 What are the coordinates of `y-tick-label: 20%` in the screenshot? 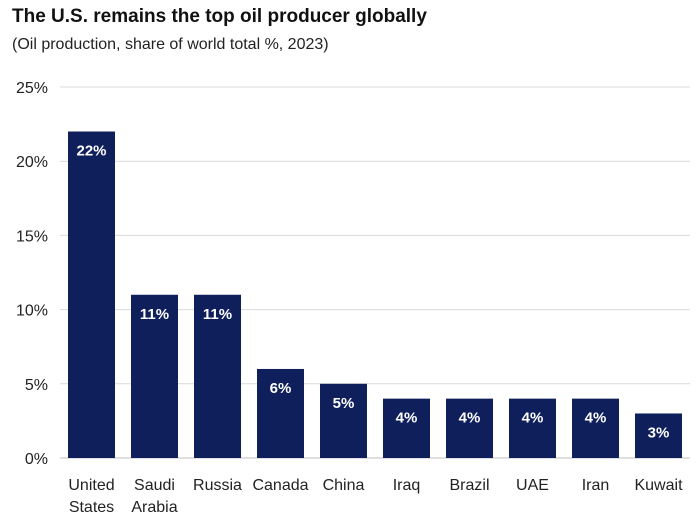 It's located at (32, 162).